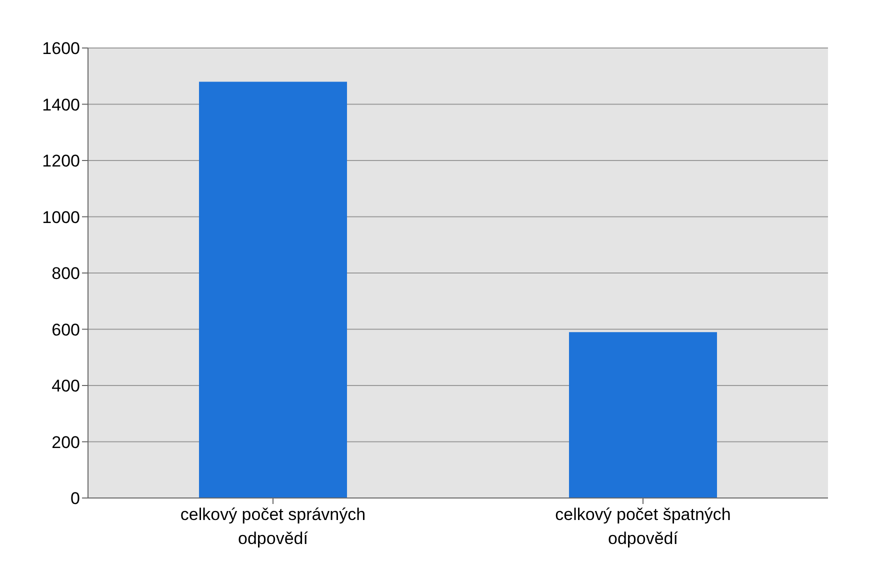 The width and height of the screenshot is (878, 587). What do you see at coordinates (61, 48) in the screenshot?
I see `y-tick-label: 1600` at bounding box center [61, 48].